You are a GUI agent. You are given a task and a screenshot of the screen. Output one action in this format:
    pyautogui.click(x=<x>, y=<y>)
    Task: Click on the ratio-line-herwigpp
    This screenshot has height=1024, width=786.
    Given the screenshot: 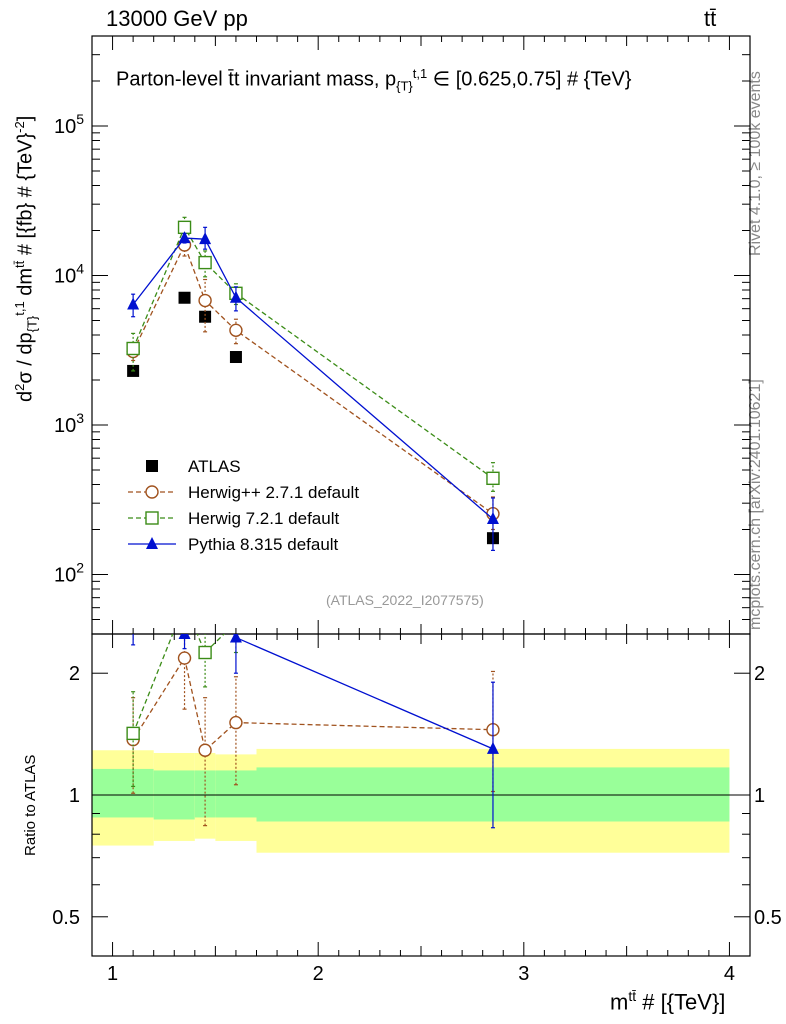 What is the action you would take?
    pyautogui.click(x=312, y=704)
    